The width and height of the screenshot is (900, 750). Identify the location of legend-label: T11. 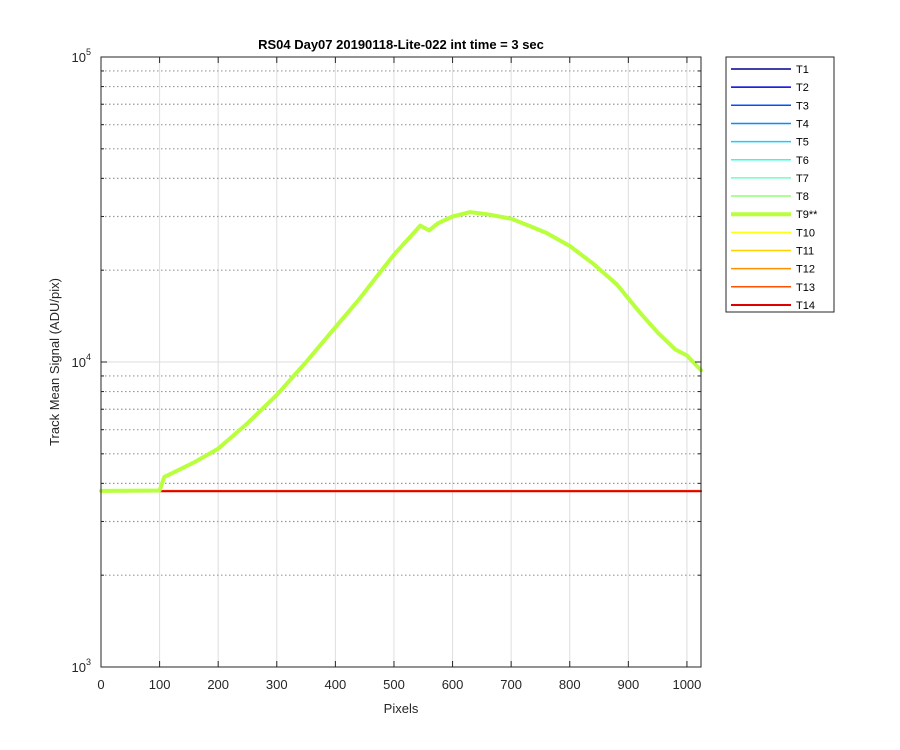
(805, 252).